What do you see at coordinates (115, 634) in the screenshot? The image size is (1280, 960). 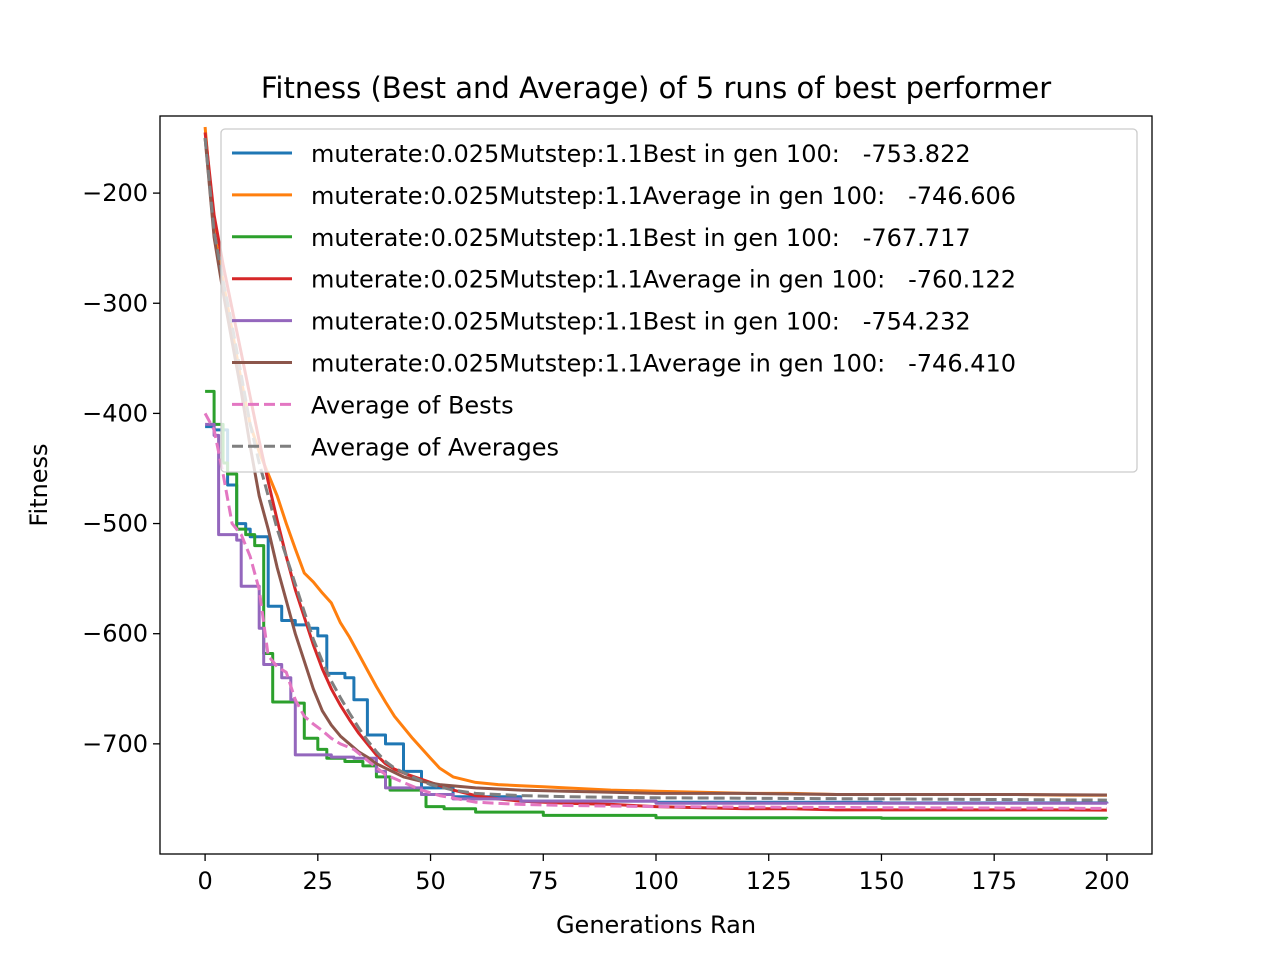 I see `y-tick-label: −600` at bounding box center [115, 634].